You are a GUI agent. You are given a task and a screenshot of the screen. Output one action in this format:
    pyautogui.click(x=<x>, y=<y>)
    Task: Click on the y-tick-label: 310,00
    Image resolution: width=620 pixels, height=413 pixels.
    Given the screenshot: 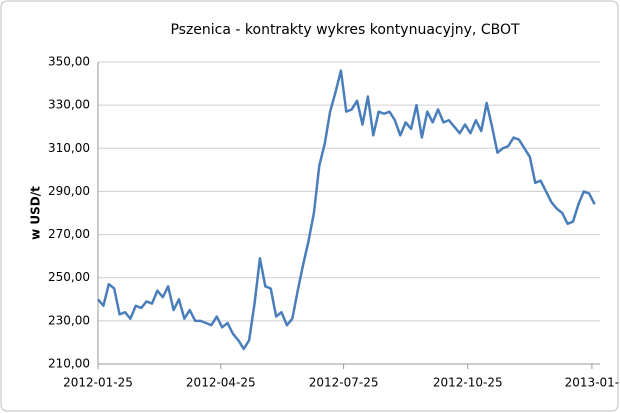 What is the action you would take?
    pyautogui.click(x=69, y=148)
    